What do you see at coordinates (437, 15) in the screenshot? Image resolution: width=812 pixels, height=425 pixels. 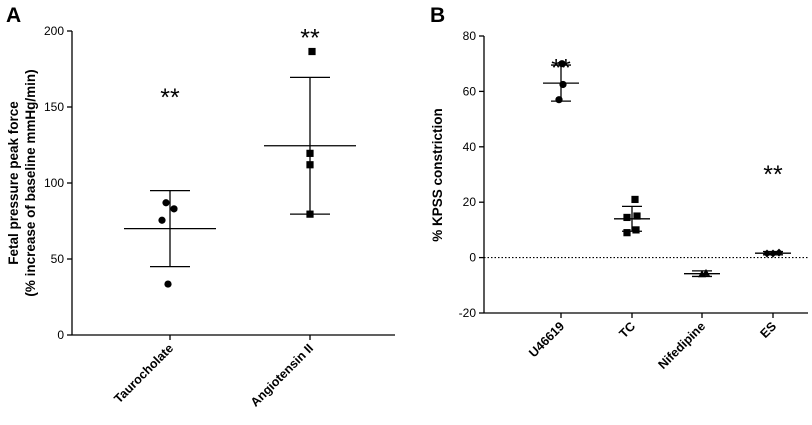 I see `panel-letter: B` at bounding box center [437, 15].